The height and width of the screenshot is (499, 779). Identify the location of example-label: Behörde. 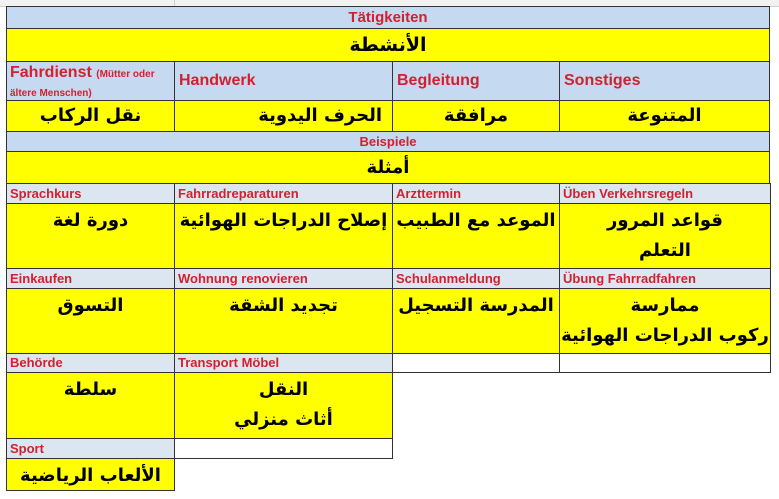
(90, 363).